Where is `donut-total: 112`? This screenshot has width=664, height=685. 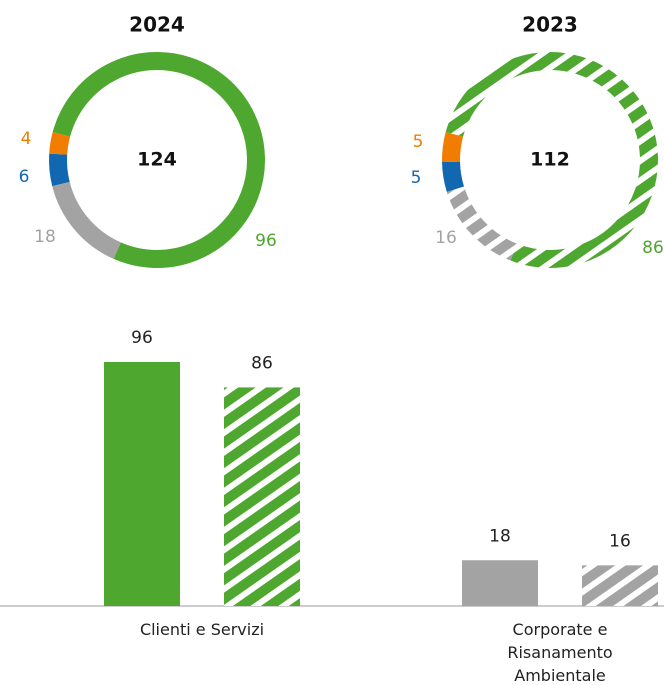
donut-total: 112 is located at coordinates (550, 160).